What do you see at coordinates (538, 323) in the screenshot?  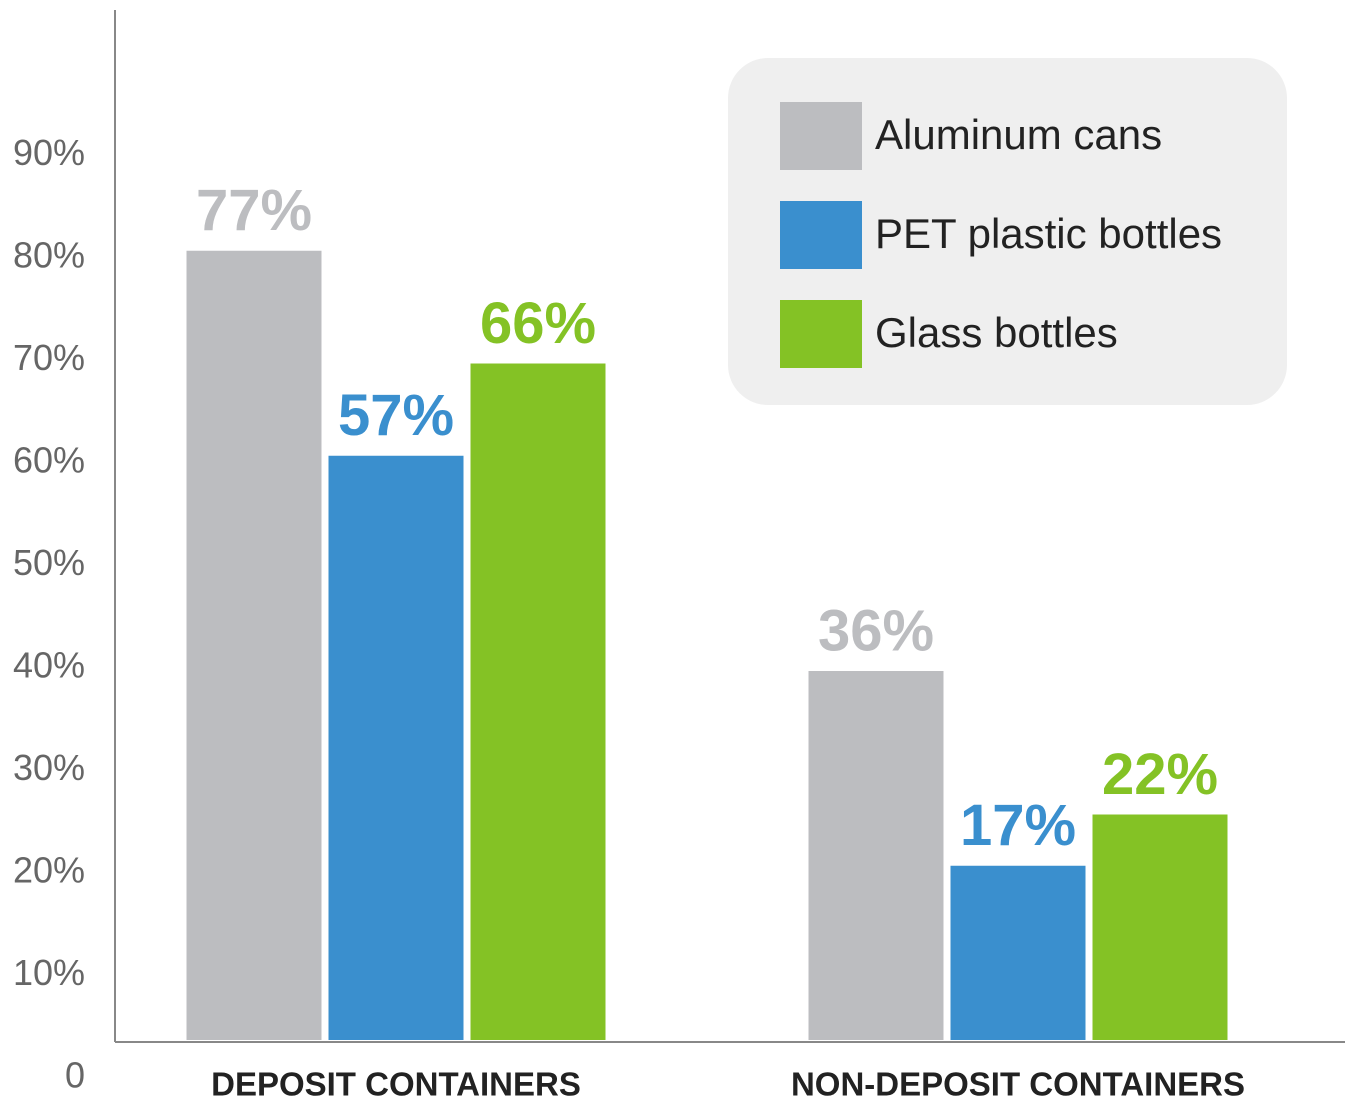 I see `data-label: 66%` at bounding box center [538, 323].